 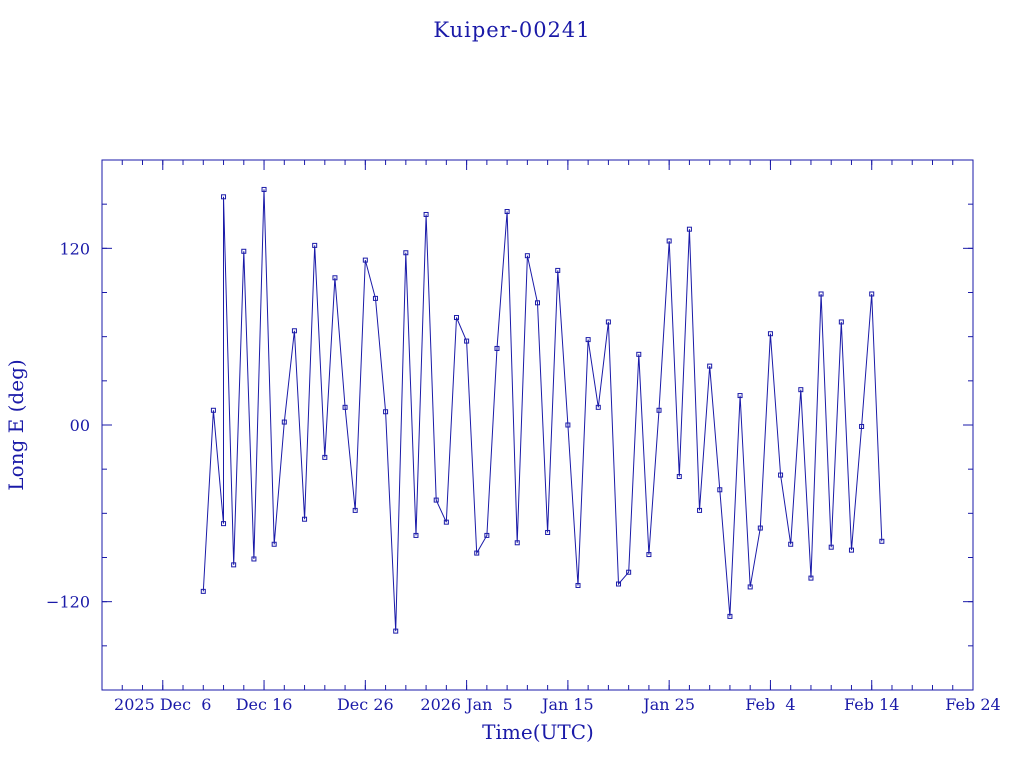 I want to click on x-axis-title: Time(UTC), so click(x=538, y=732).